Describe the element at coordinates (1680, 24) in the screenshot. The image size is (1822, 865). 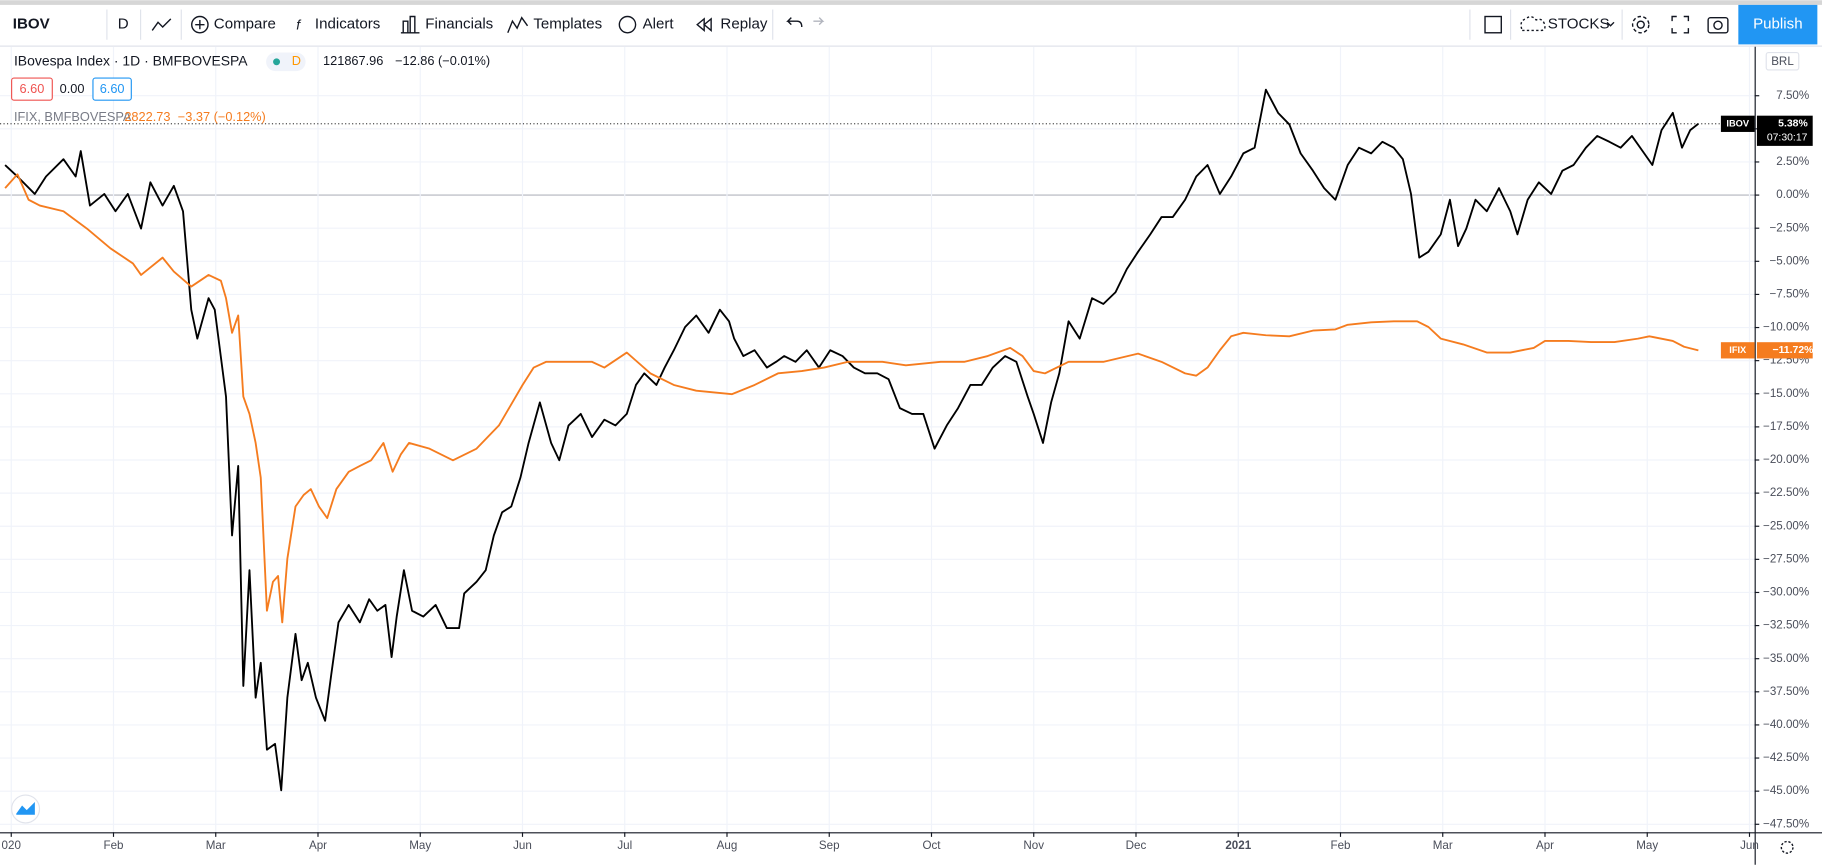
I see `fullscreen-icon` at that location.